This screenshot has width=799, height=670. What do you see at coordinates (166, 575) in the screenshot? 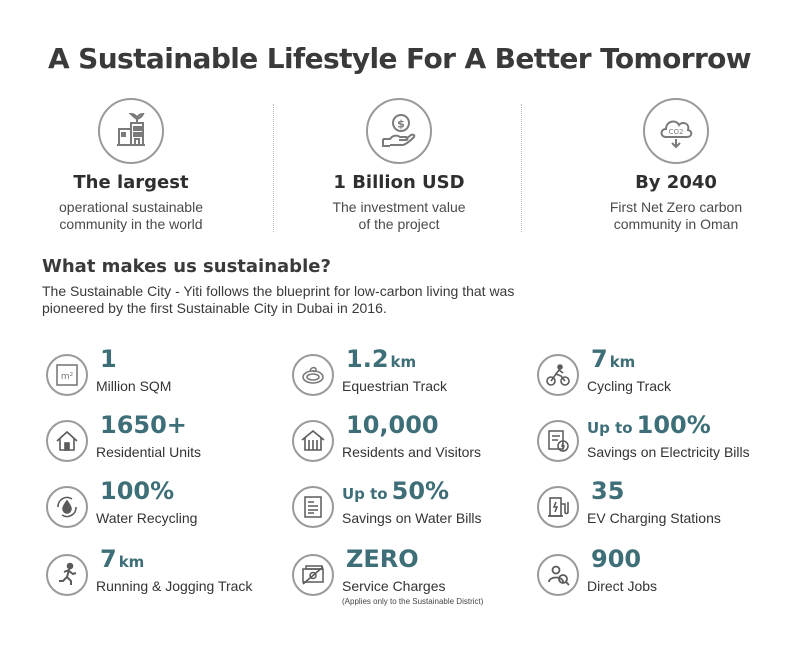
I see `stat-running-track: 7 km Running & Jogging Track` at bounding box center [166, 575].